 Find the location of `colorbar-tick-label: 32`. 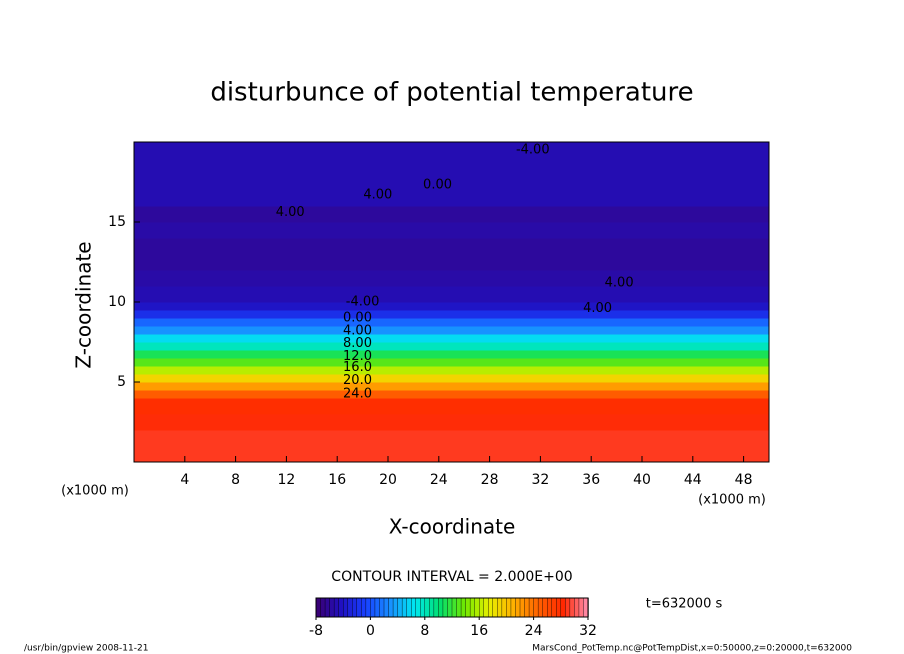

colorbar-tick-label: 32 is located at coordinates (588, 631).